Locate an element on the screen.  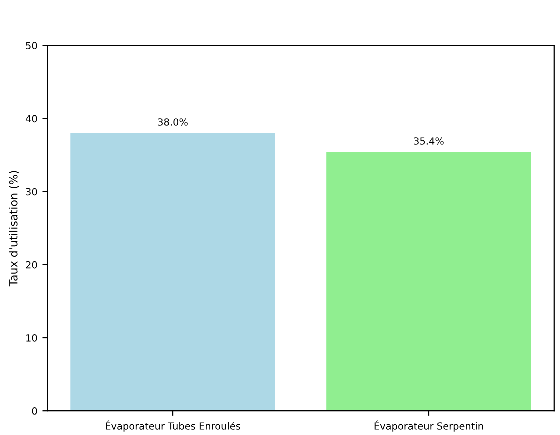
y-tick-label: 50 is located at coordinates (32, 46).